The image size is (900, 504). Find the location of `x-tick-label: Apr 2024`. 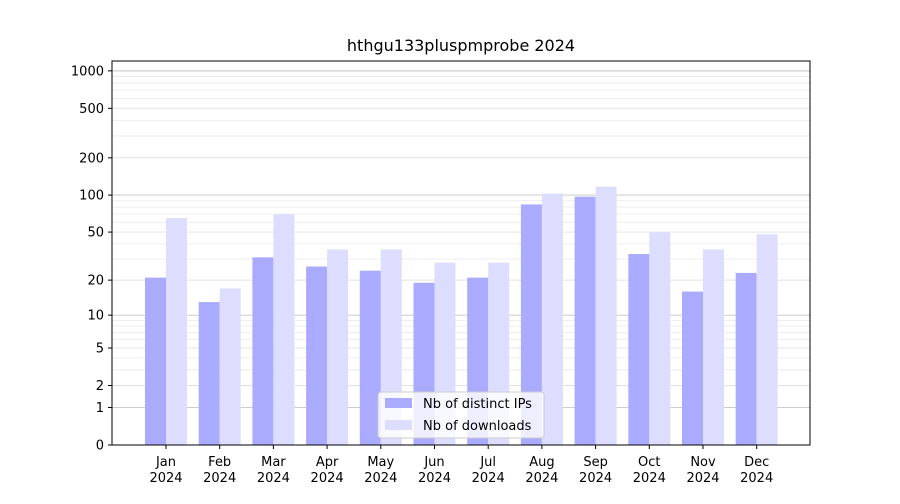

x-tick-label: Apr 2024 is located at coordinates (327, 470).